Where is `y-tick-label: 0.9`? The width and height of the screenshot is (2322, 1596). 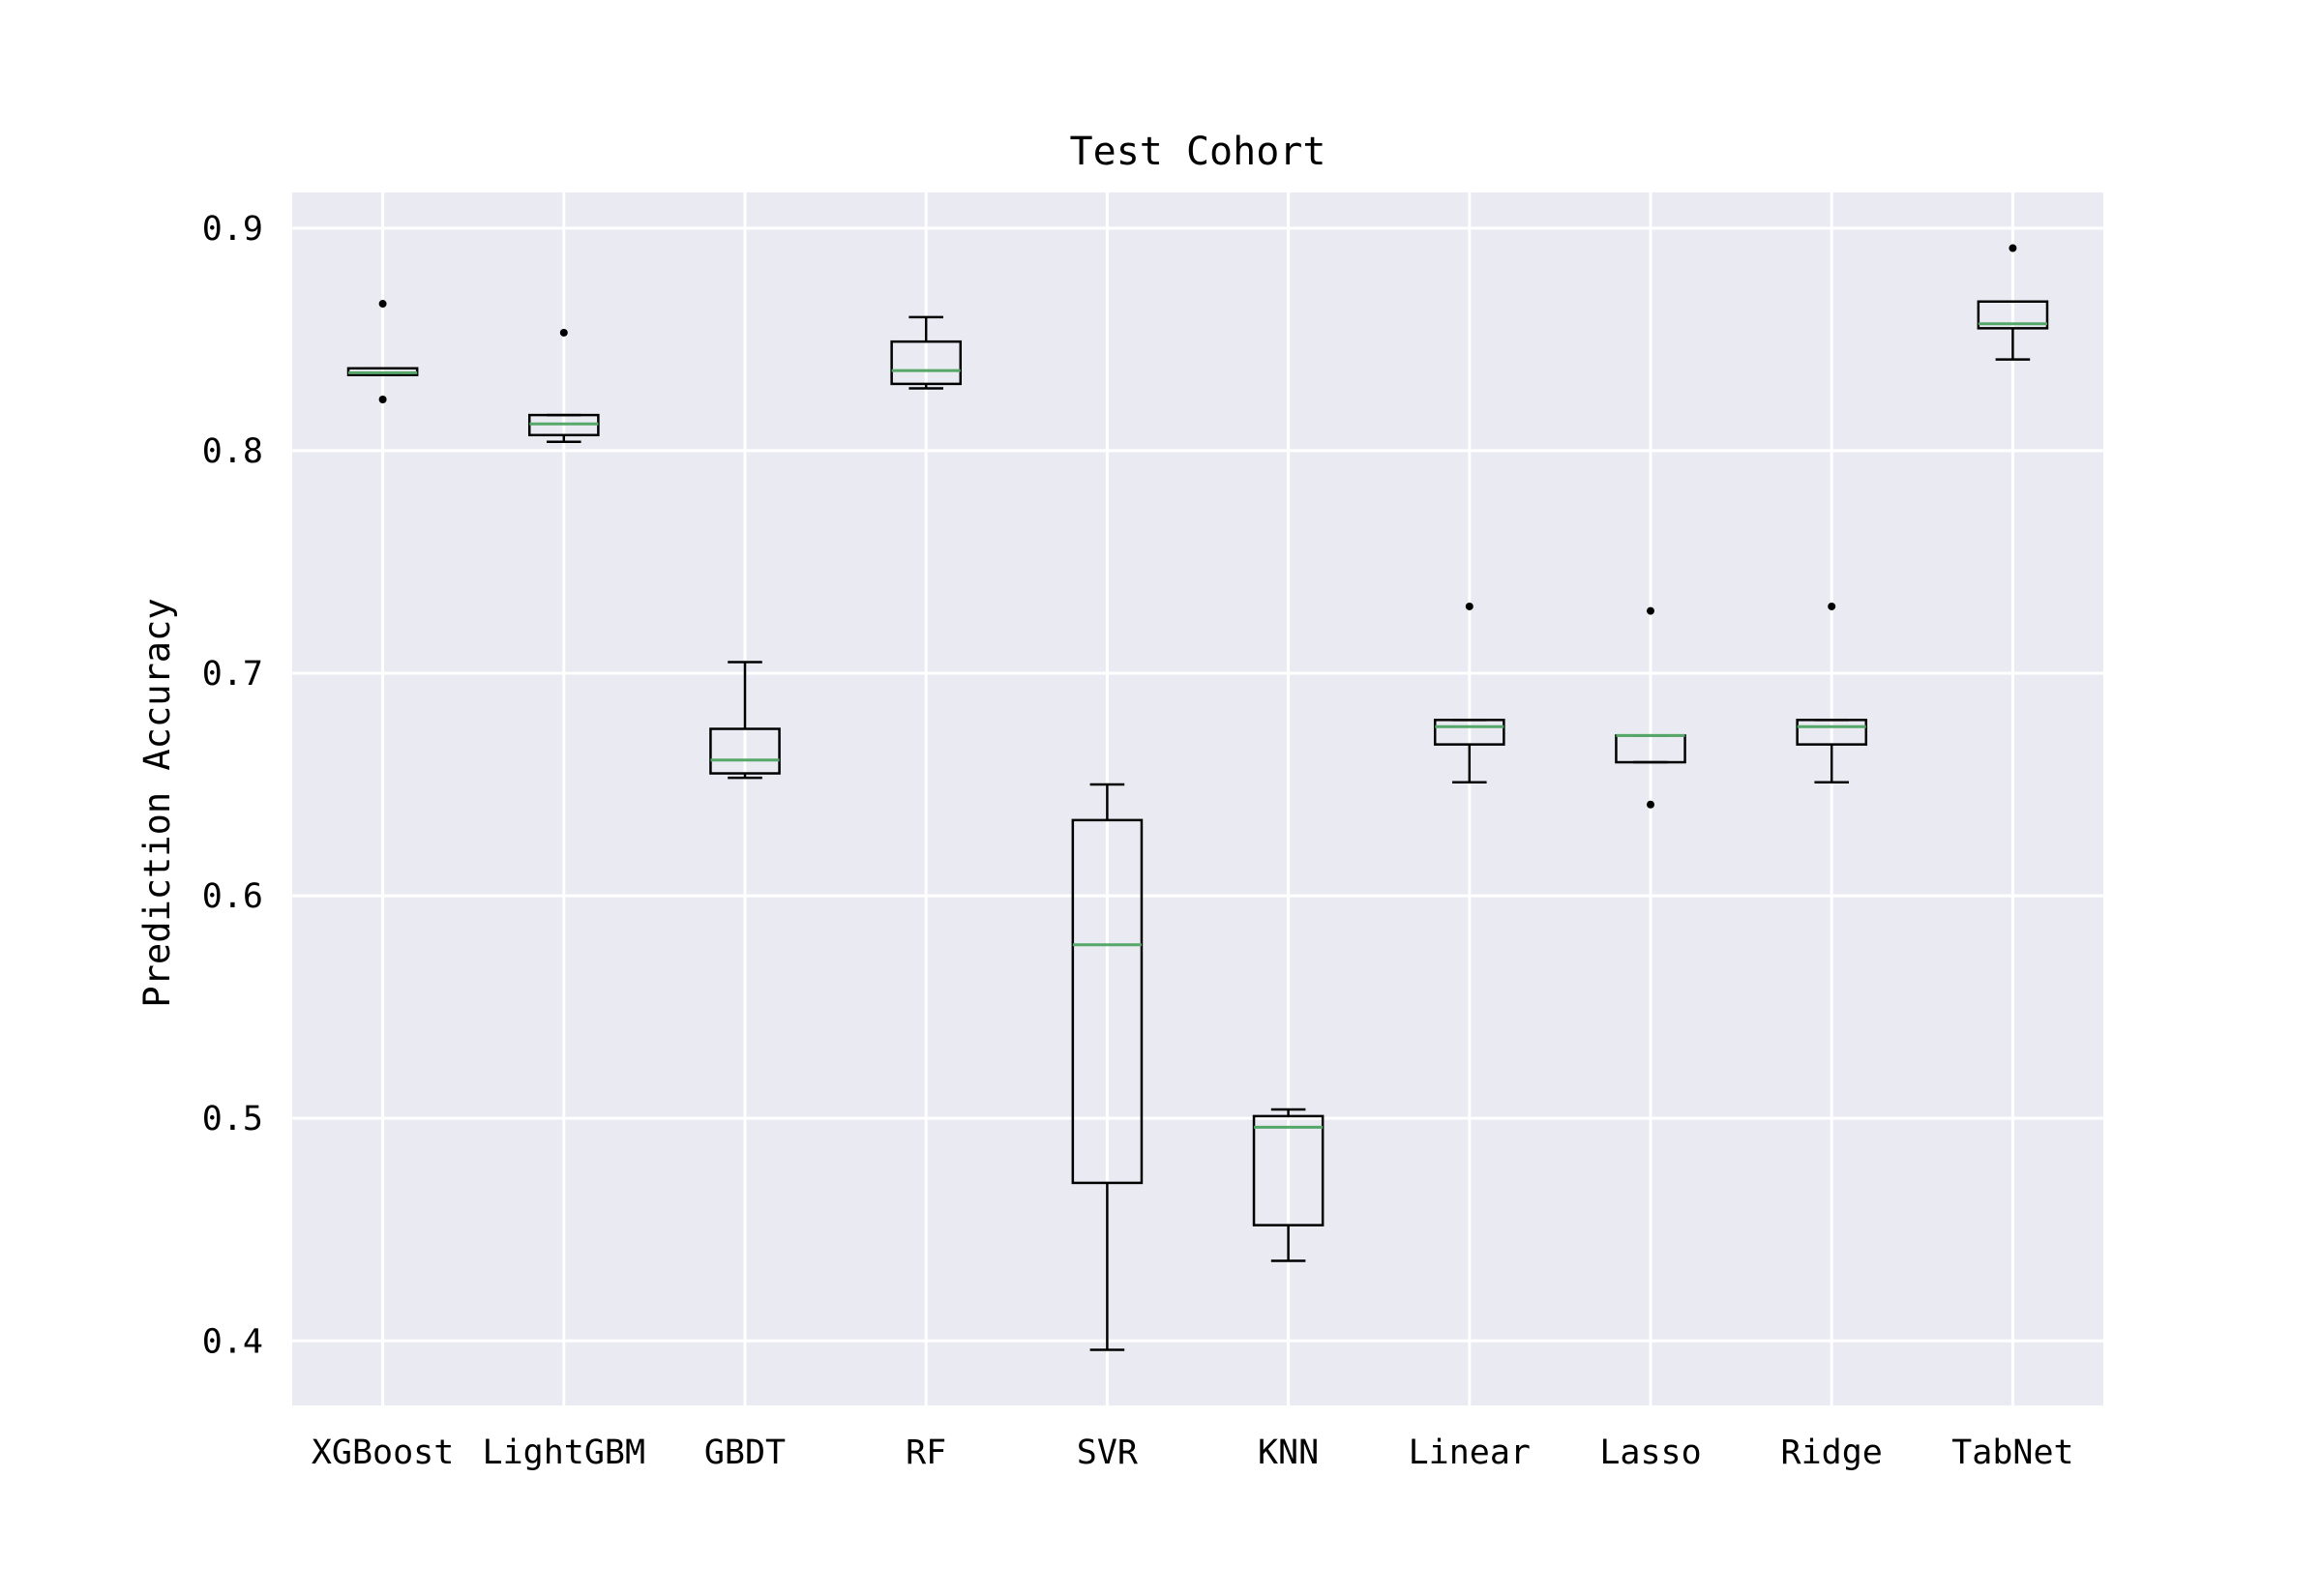 y-tick-label: 0.9 is located at coordinates (232, 229).